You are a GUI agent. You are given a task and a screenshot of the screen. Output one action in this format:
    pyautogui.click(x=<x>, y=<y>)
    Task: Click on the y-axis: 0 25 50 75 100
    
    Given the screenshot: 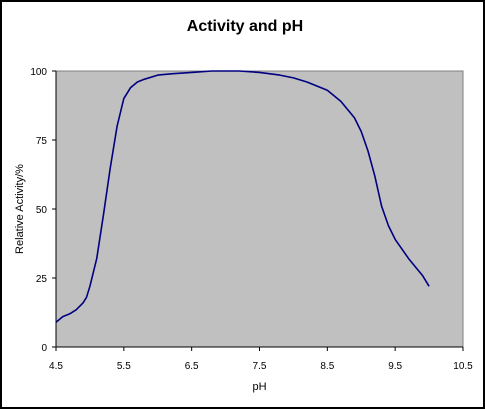 What is the action you would take?
    pyautogui.click(x=43, y=210)
    